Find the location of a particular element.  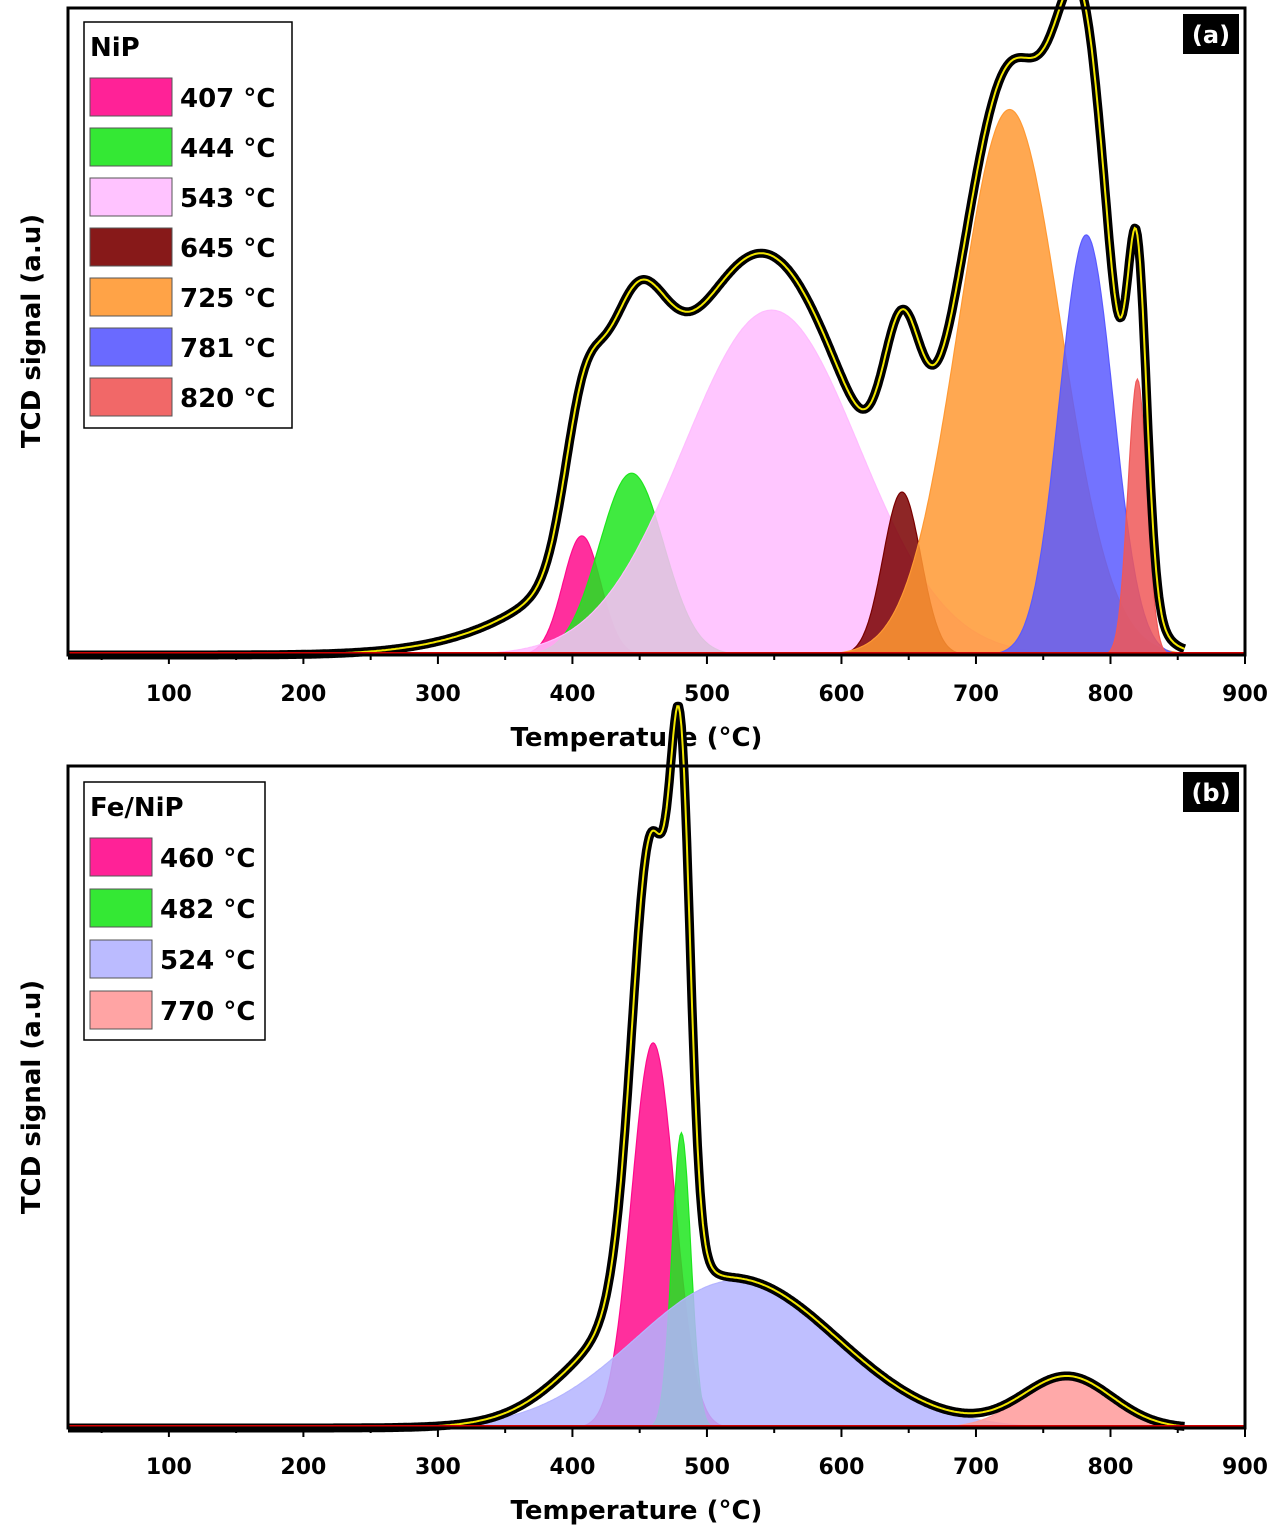

legend-item: 725 °C is located at coordinates (182, 297).